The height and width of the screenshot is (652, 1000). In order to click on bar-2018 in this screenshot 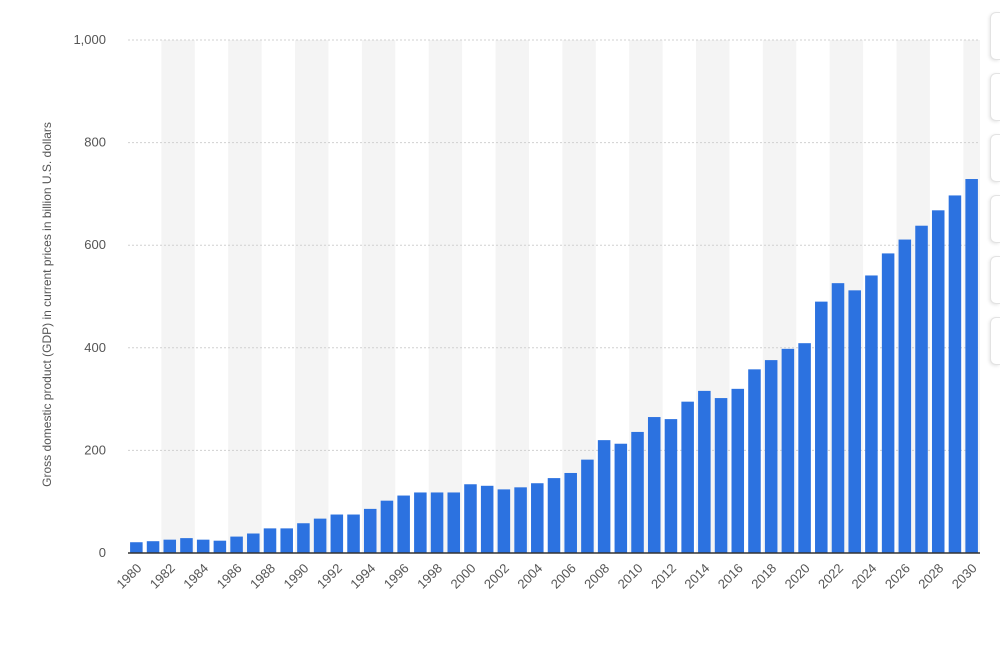, I will do `click(771, 456)`.